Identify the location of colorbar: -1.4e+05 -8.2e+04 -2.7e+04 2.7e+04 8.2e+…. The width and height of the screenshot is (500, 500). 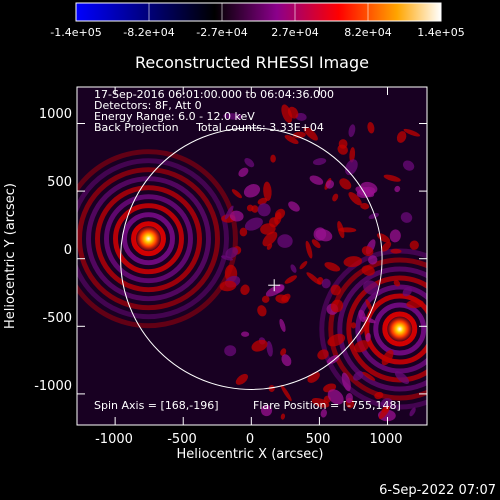
(257, 20).